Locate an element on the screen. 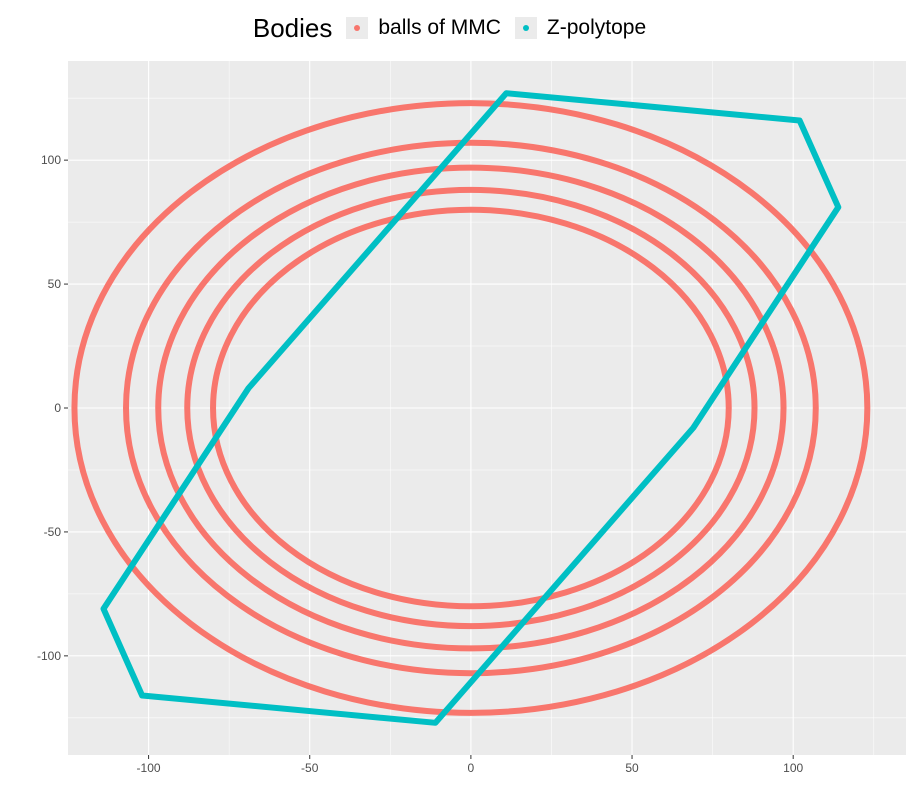  x-tick-label: 100 is located at coordinates (793, 768).